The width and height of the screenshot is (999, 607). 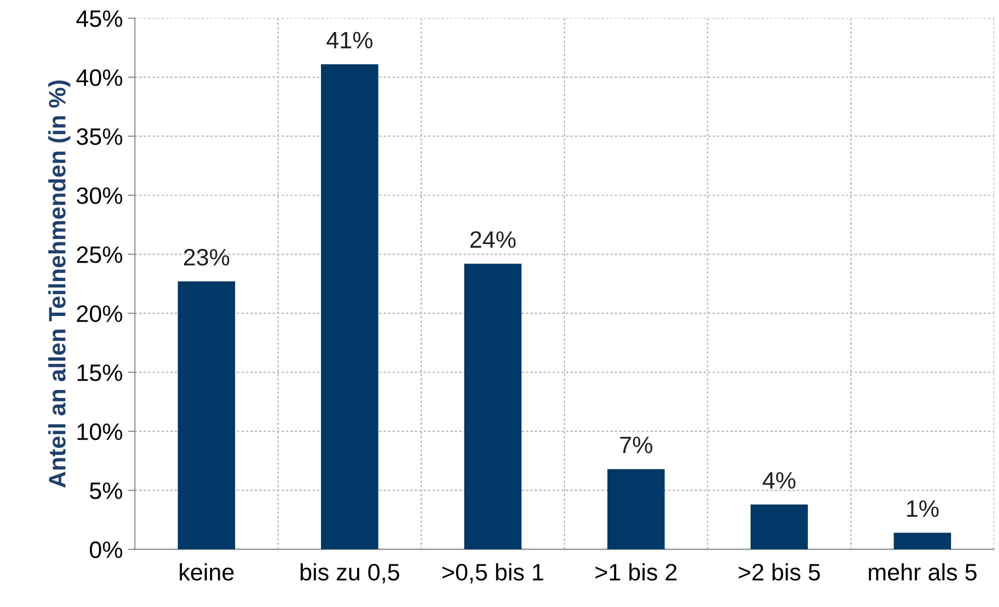 What do you see at coordinates (100, 373) in the screenshot?
I see `y-tick-label: 15%` at bounding box center [100, 373].